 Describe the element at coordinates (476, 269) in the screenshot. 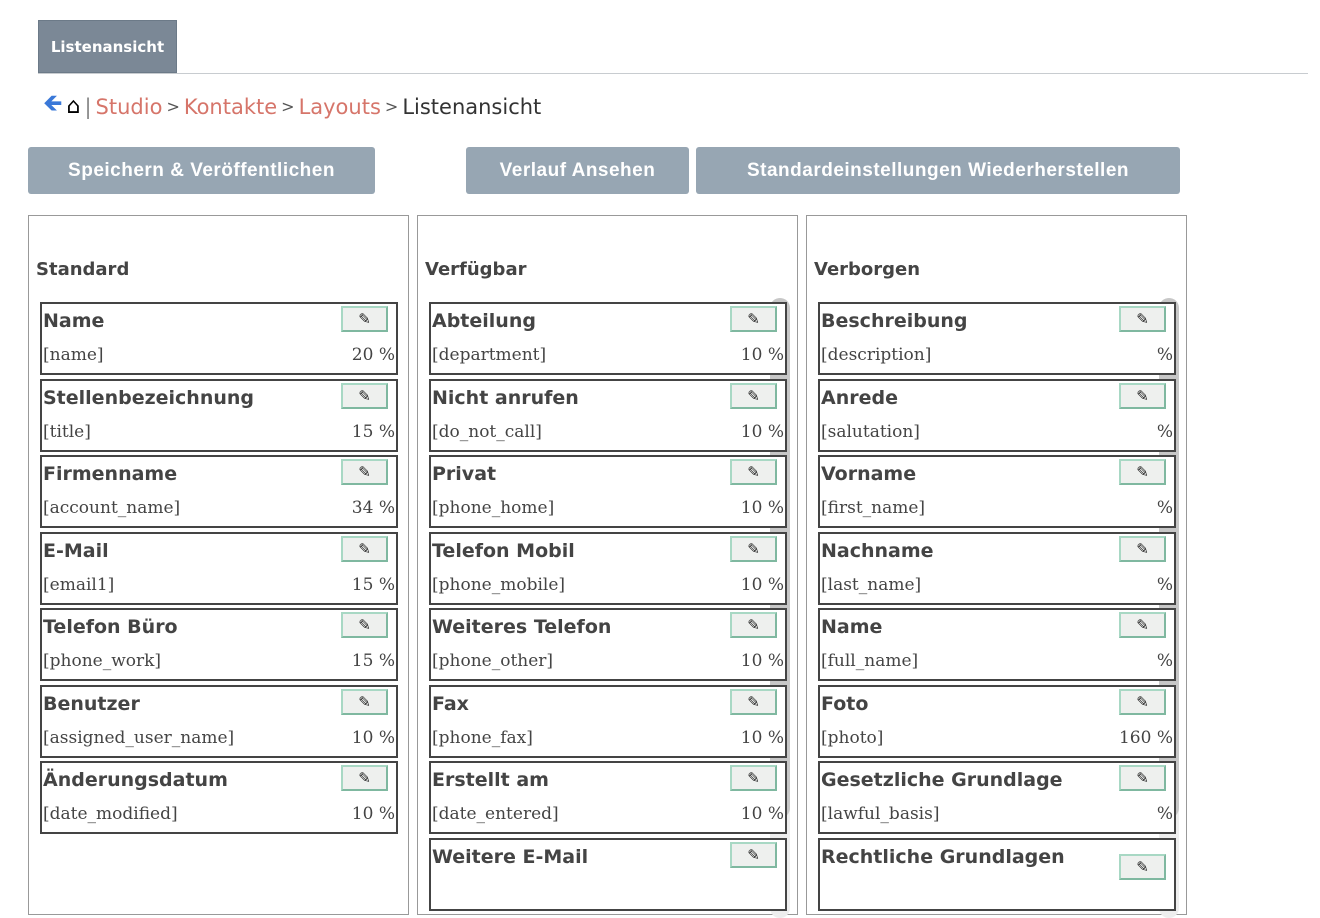

I see `panel-title: Verfügbar` at that location.